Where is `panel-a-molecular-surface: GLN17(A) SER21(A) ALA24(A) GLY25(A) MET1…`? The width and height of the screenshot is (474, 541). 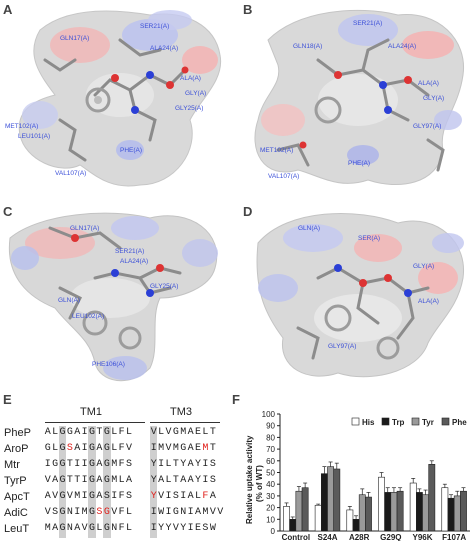
panel-a-molecular-surface: GLN17(A) SER21(A) ALA24(A) GLY25(A) MET1… is located at coordinates (113, 98).